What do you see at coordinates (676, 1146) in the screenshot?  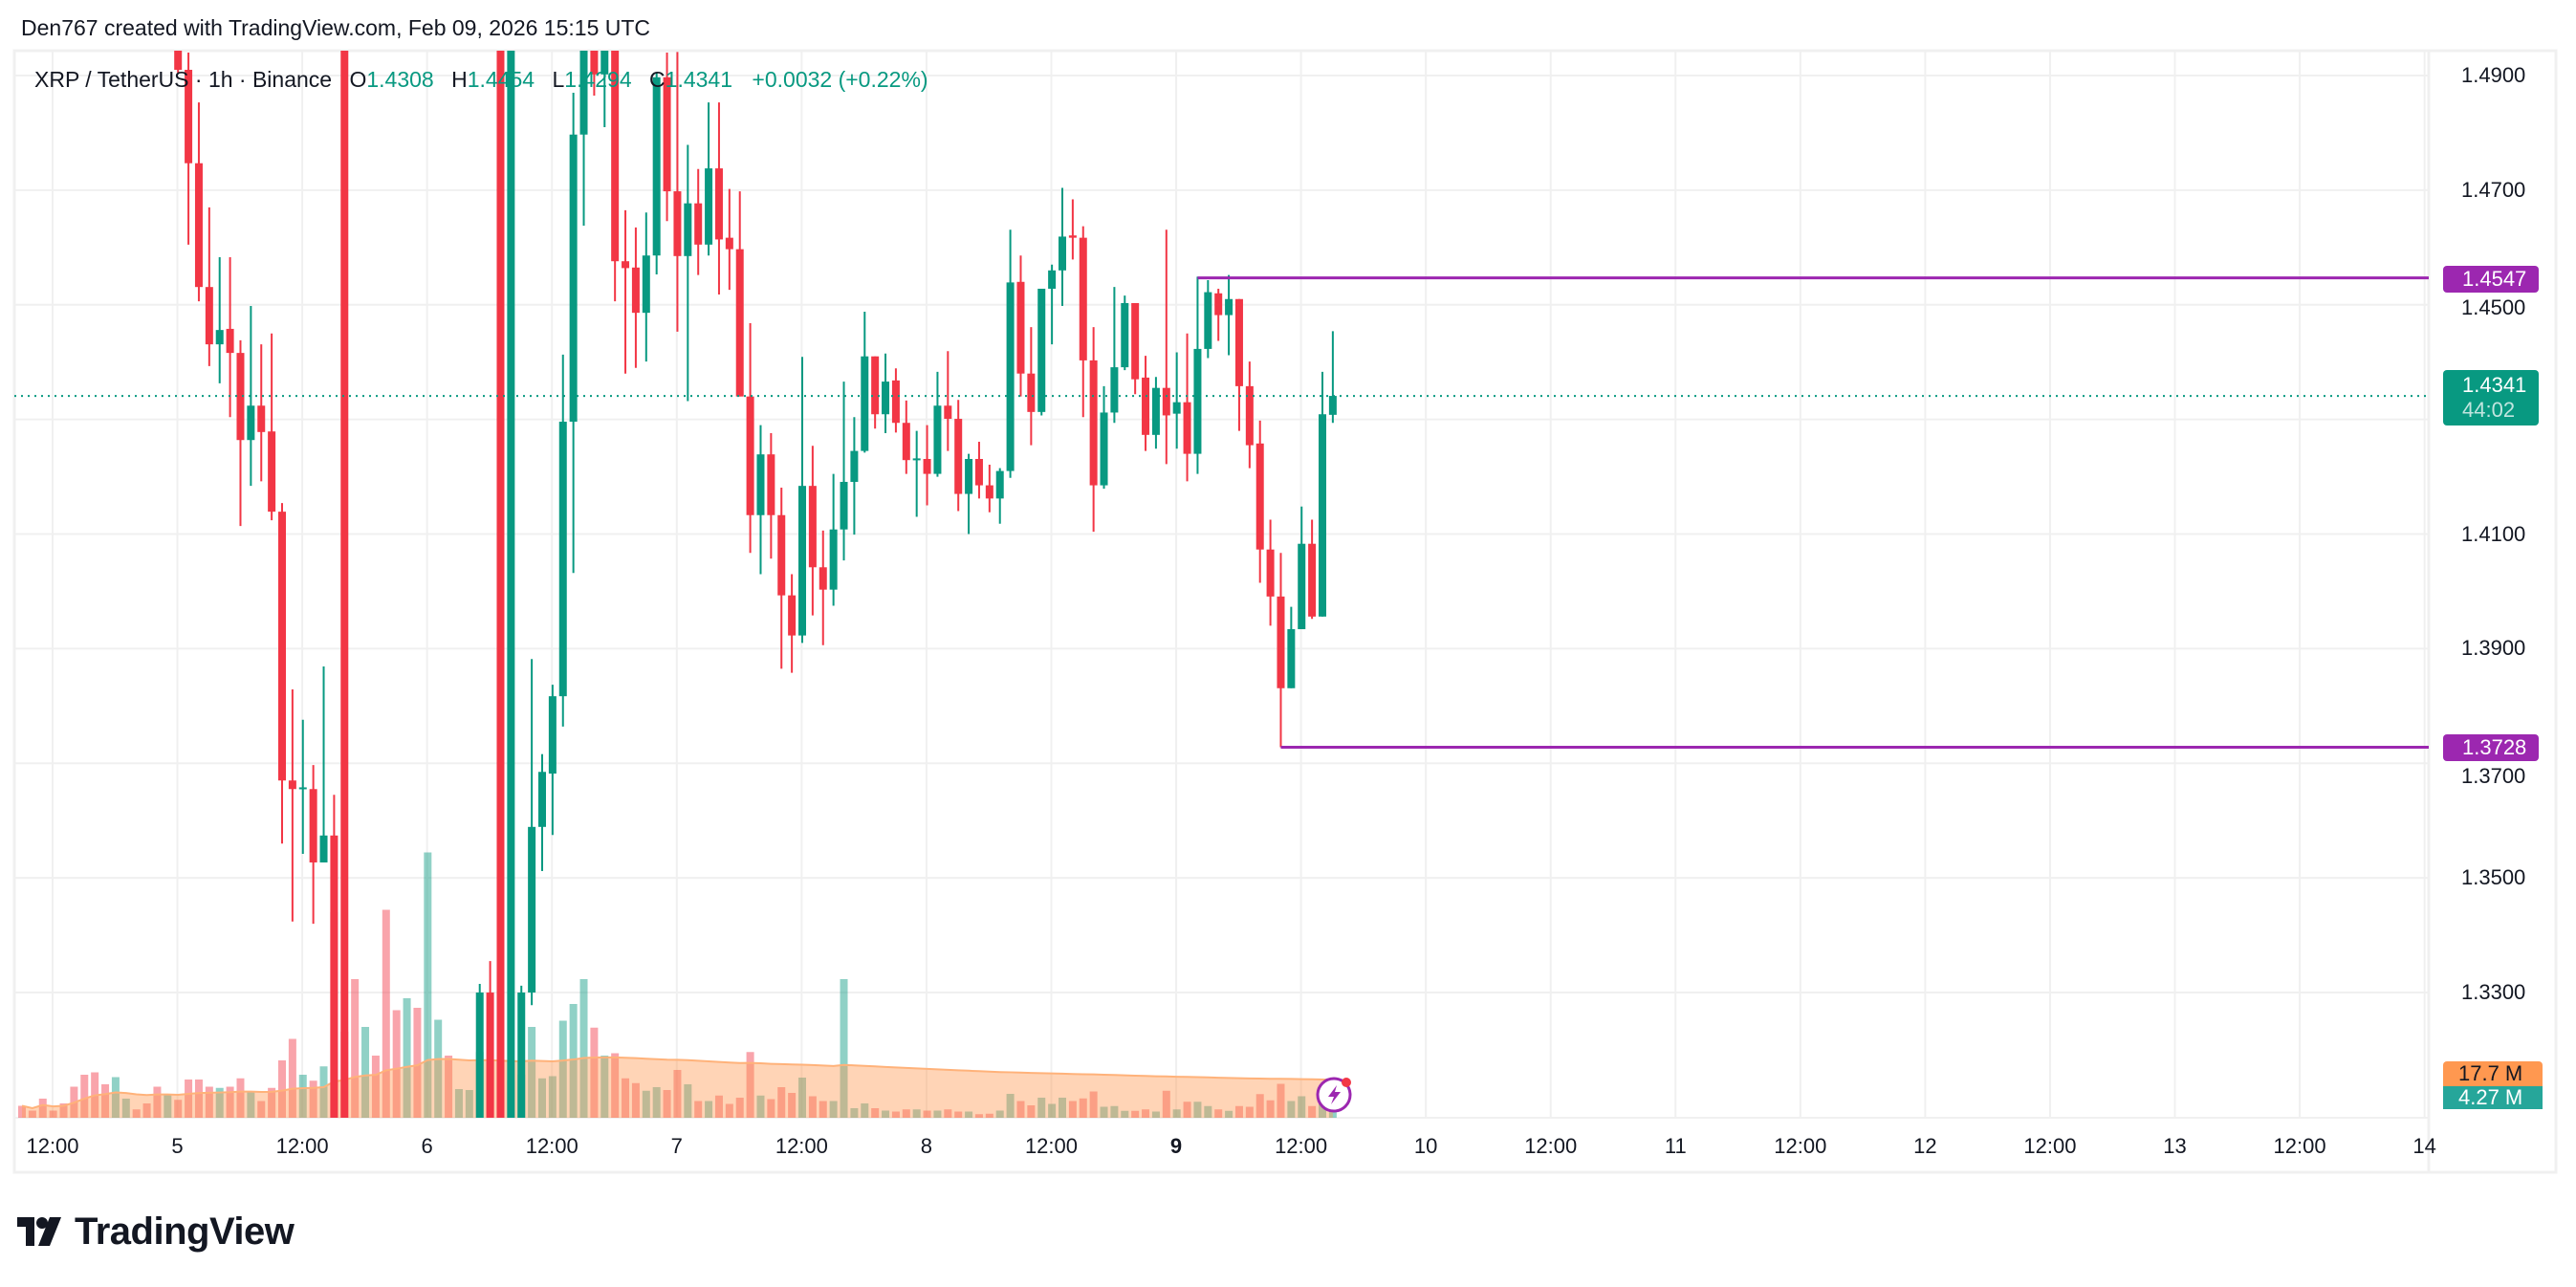 I see `time-tick-label: 7` at bounding box center [676, 1146].